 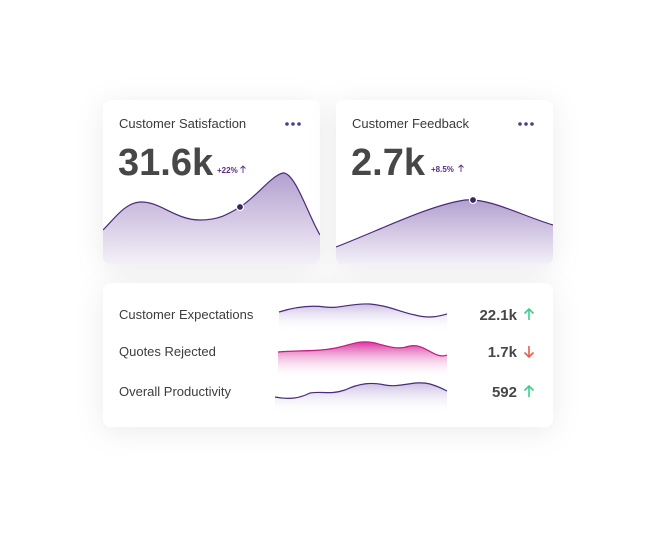 What do you see at coordinates (166, 163) in the screenshot?
I see `card-value: 31.6k` at bounding box center [166, 163].